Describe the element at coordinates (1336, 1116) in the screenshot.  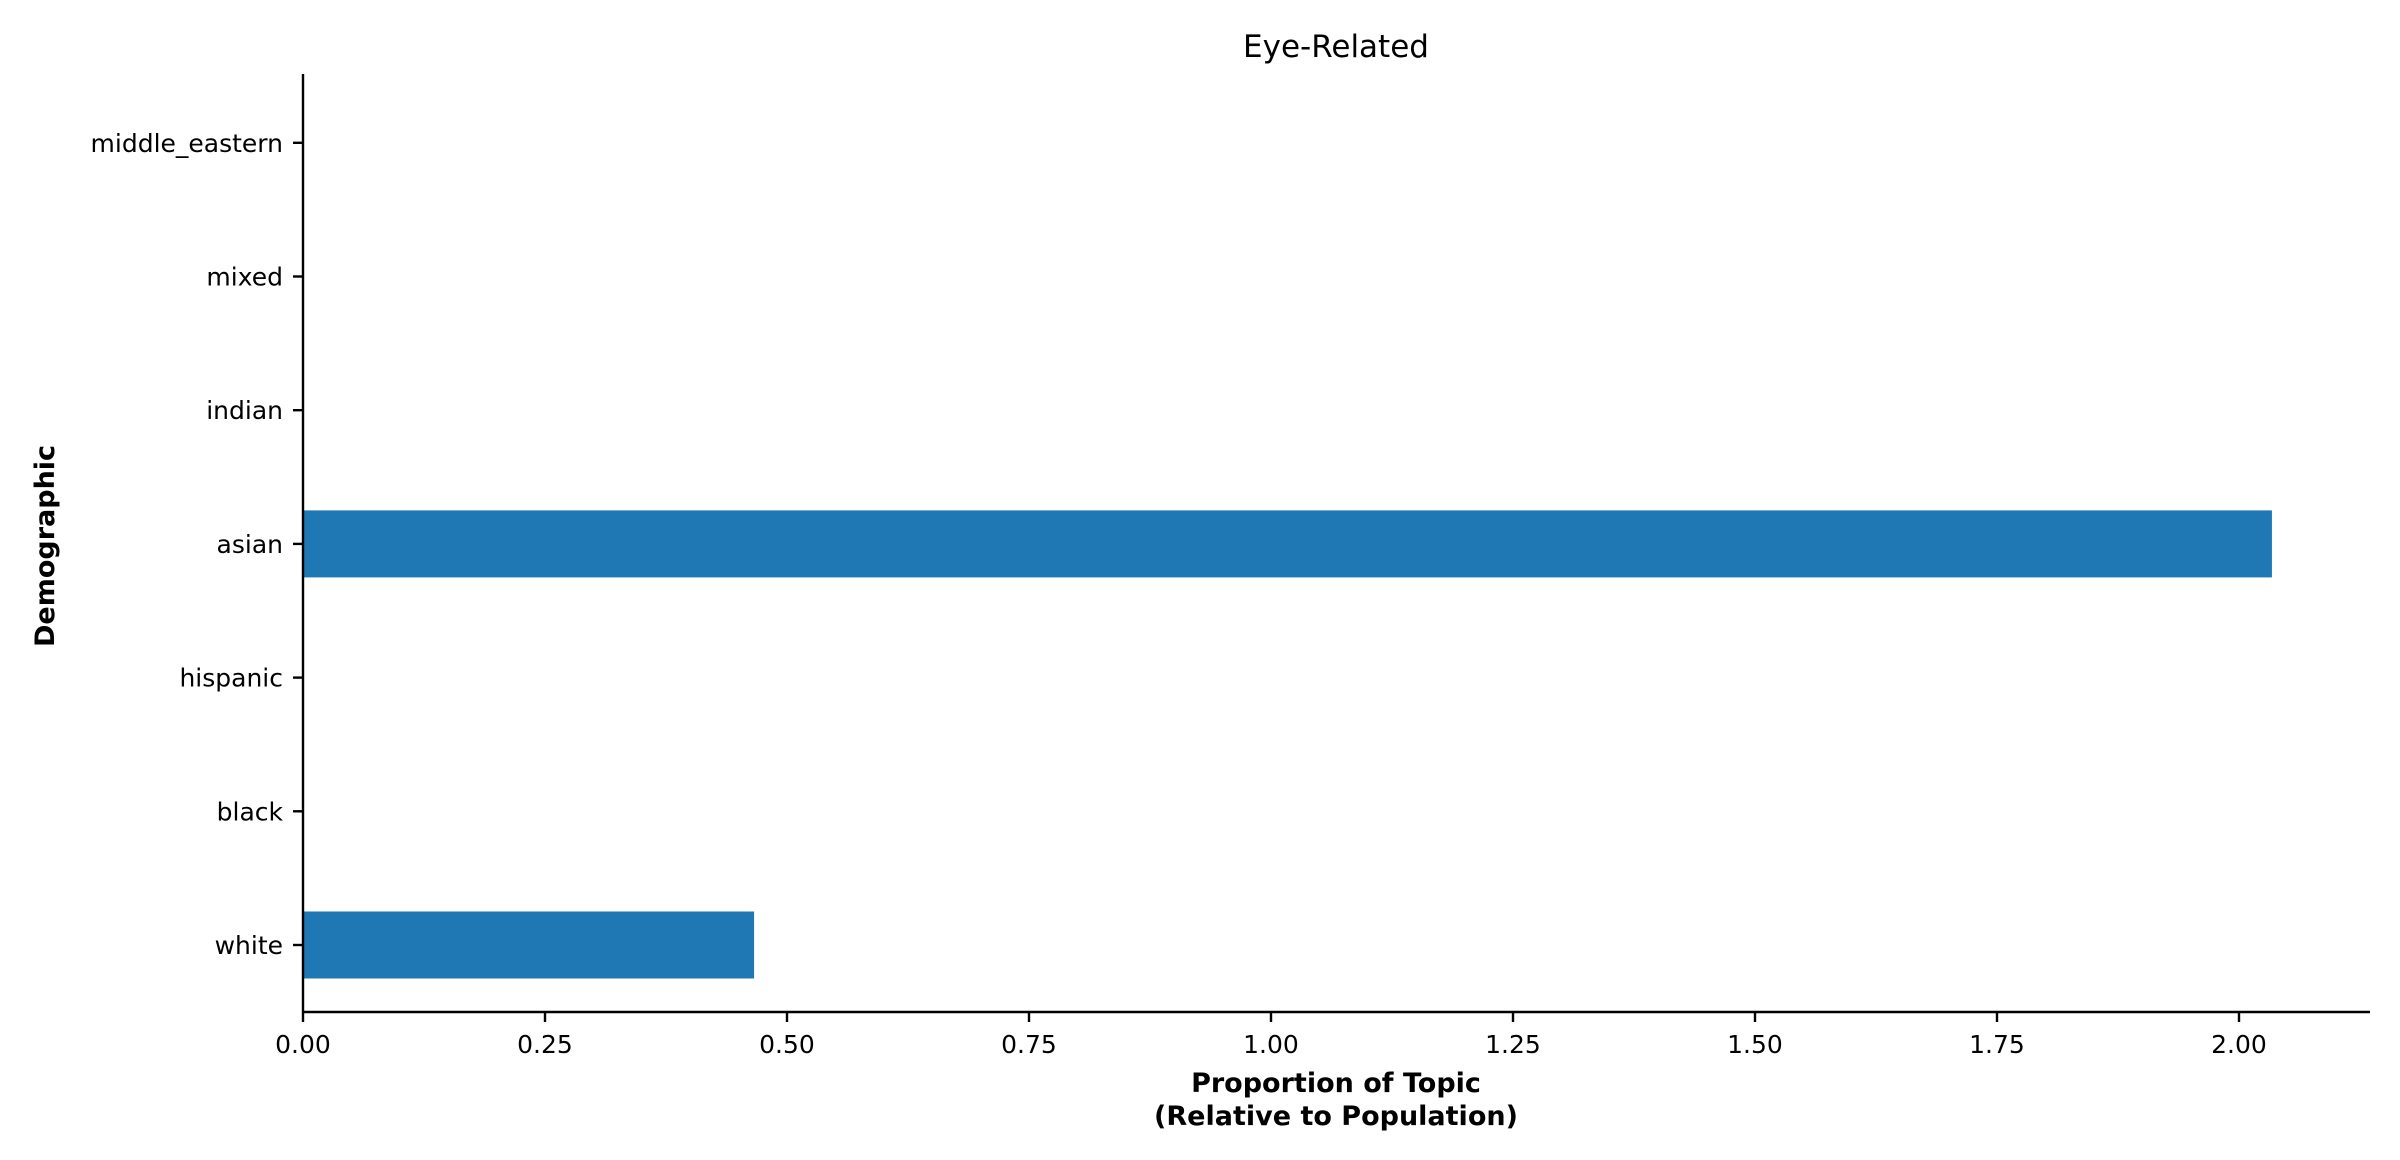
I see `x-axis-title-line-2: (Relative to Population)` at that location.